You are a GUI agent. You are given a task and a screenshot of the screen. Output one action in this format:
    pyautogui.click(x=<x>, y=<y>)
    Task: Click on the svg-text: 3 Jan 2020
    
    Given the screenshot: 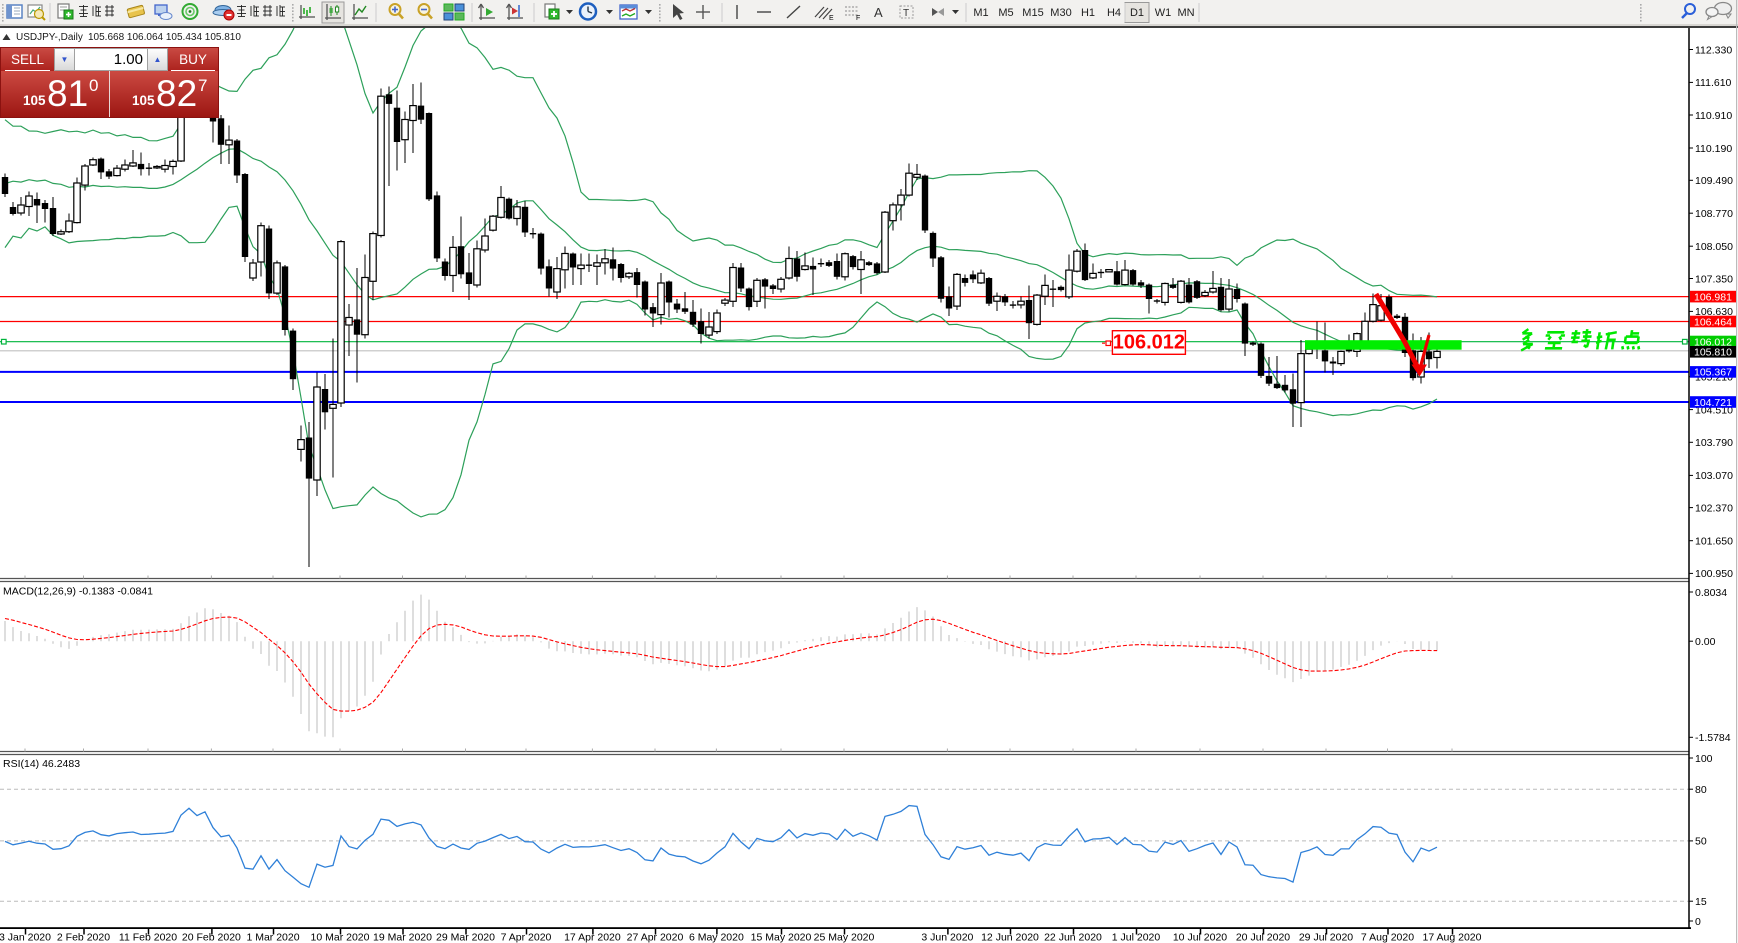 What is the action you would take?
    pyautogui.click(x=25, y=937)
    